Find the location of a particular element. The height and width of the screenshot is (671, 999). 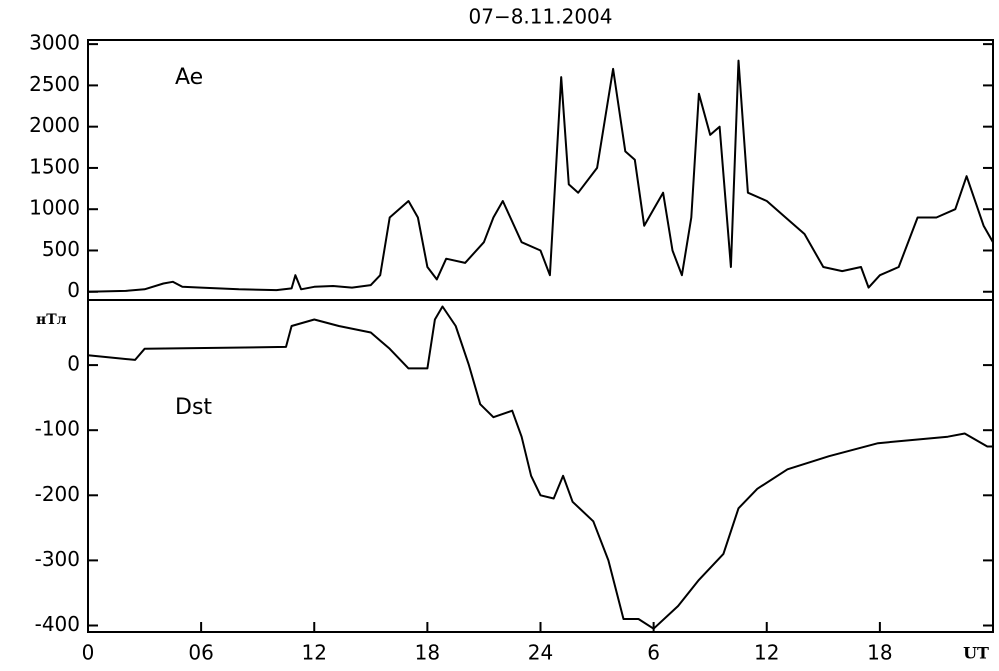

x-axis-label: UT is located at coordinates (976, 653).